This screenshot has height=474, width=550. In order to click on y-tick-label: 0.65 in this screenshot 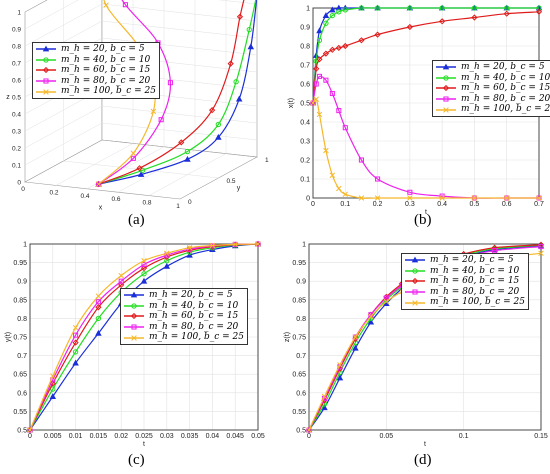, I will do `click(20, 375)`.